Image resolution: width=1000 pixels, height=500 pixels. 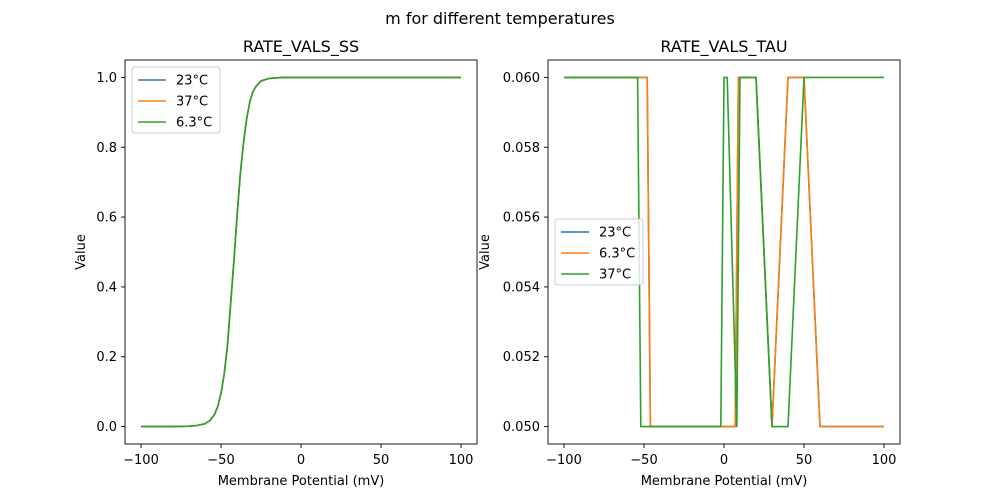 I want to click on y-tick-label: 0.0, so click(x=106, y=427).